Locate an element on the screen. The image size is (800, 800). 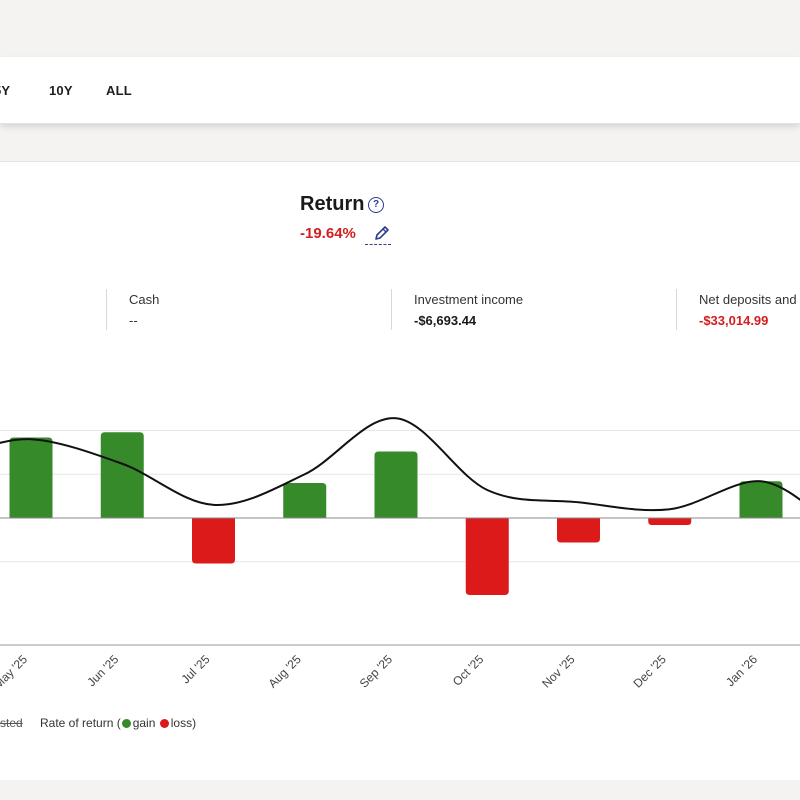
x-tick-label: Sep '25 is located at coordinates (376, 671).